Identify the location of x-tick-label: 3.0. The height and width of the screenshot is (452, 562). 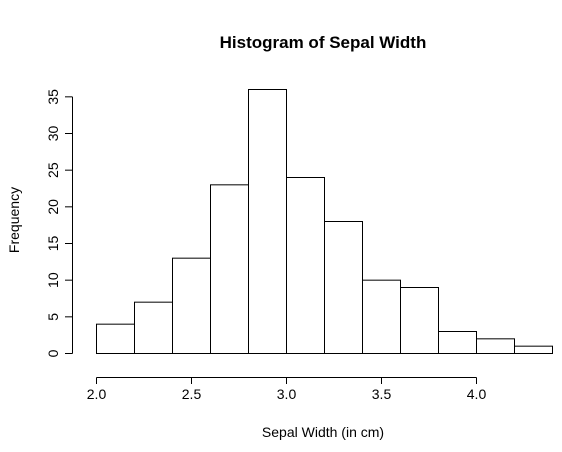
(287, 394).